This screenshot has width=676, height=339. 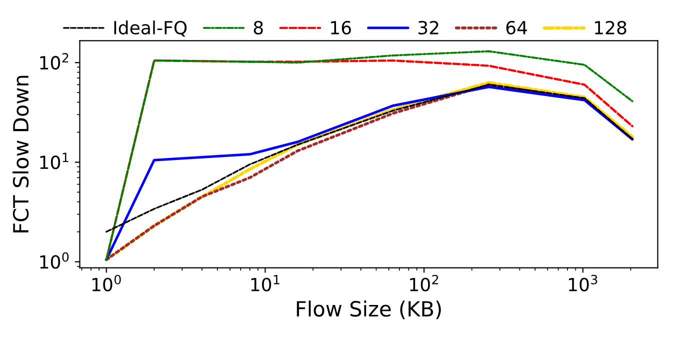 What do you see at coordinates (341, 27) in the screenshot?
I see `legend-label: 16` at bounding box center [341, 27].